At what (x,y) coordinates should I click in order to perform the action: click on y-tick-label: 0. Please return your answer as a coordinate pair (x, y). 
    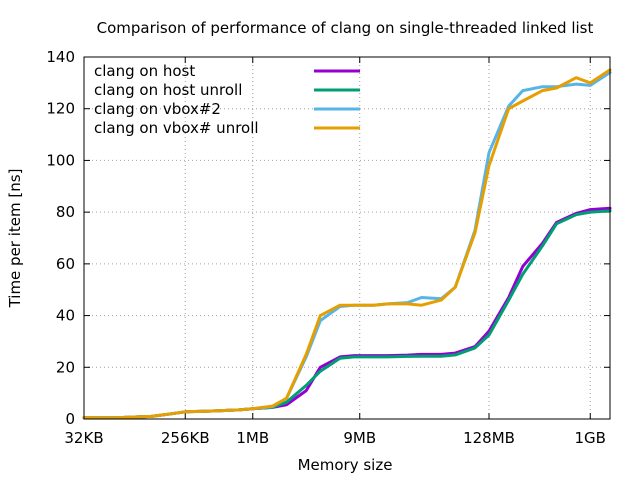
    Looking at the image, I should click on (70, 419).